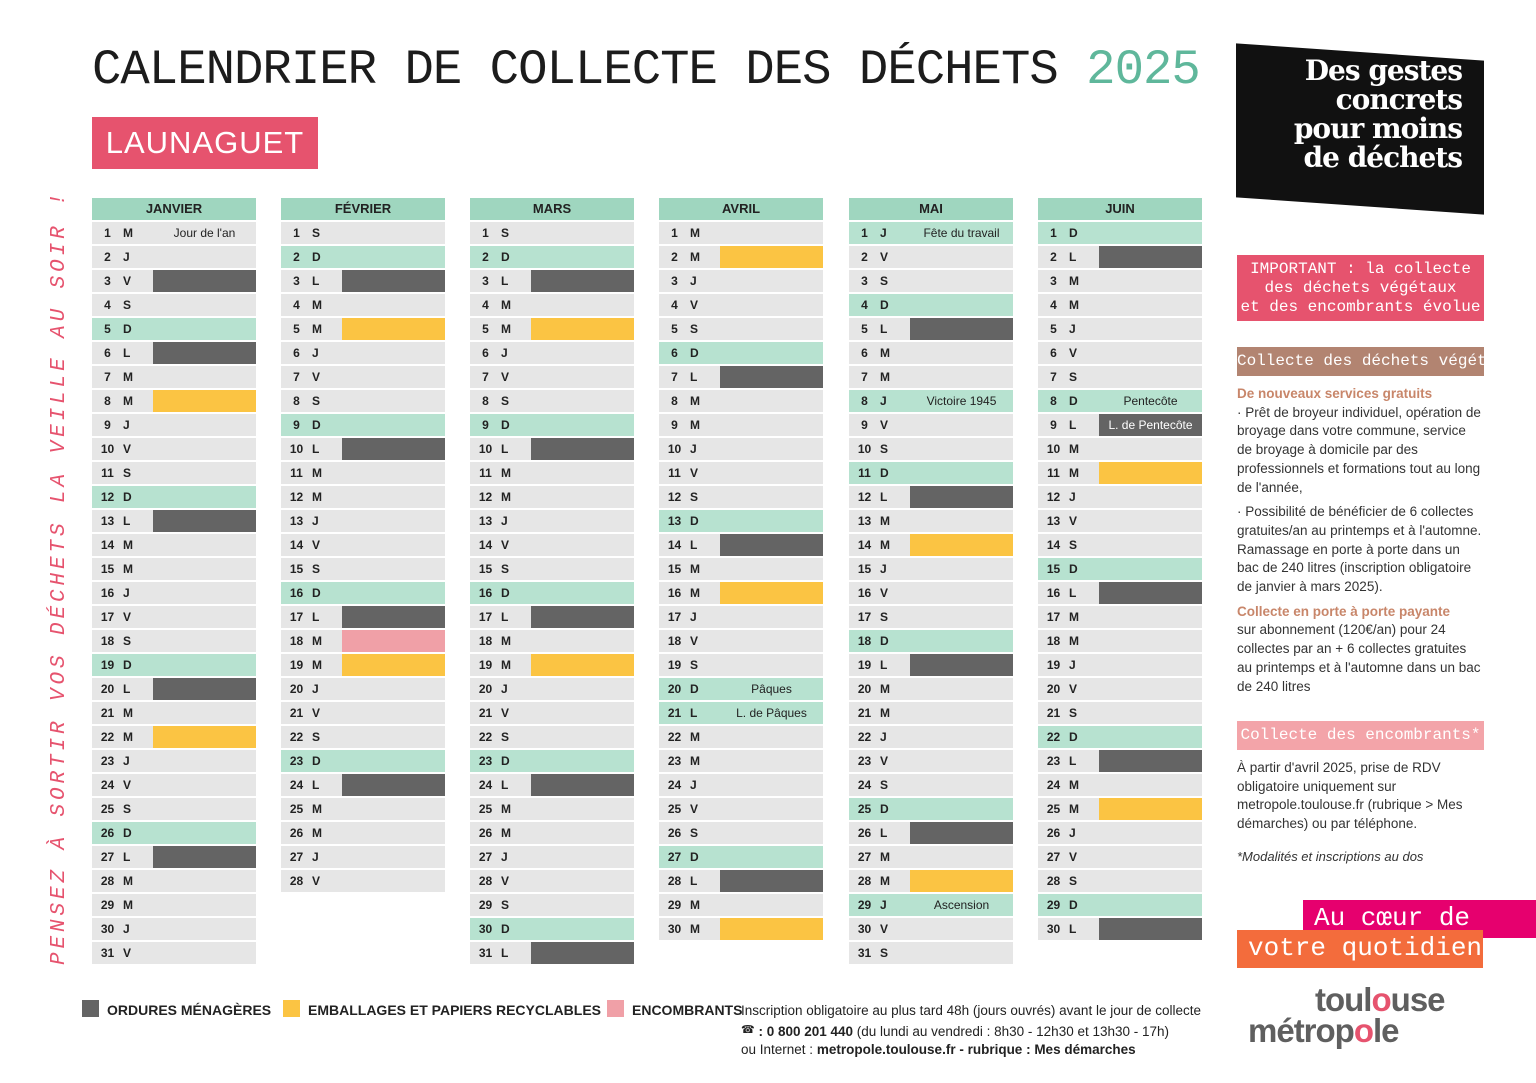  I want to click on day-row: 11 M, so click(1120, 474).